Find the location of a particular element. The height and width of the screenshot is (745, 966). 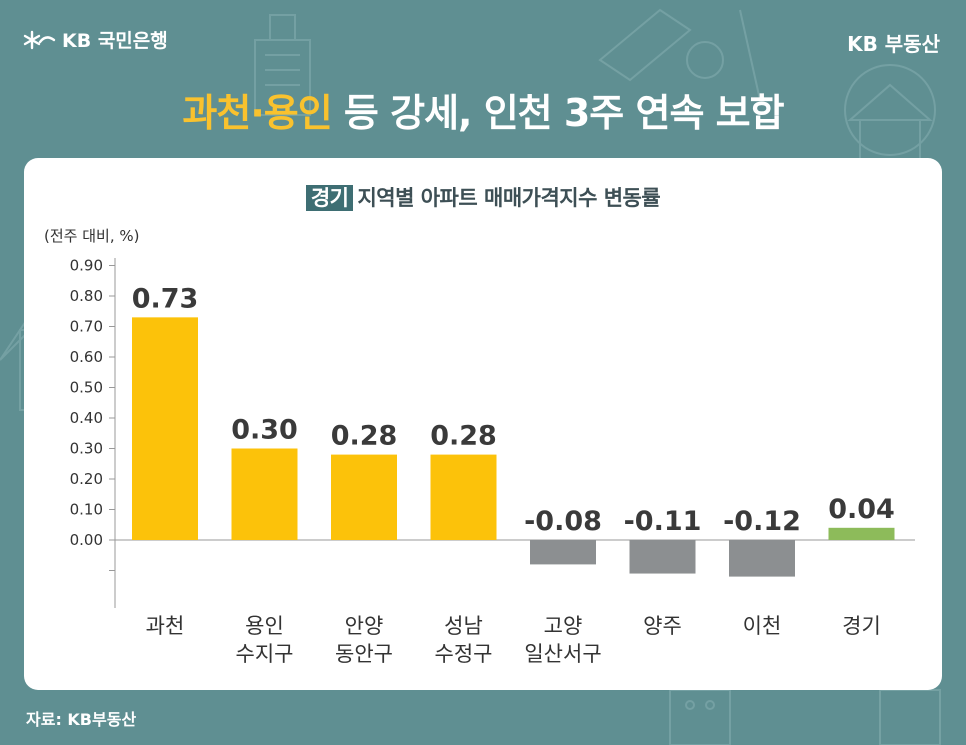

page-title: 과천·용인 등 강세, 인천 3주 연속 보합 is located at coordinates (483, 109).